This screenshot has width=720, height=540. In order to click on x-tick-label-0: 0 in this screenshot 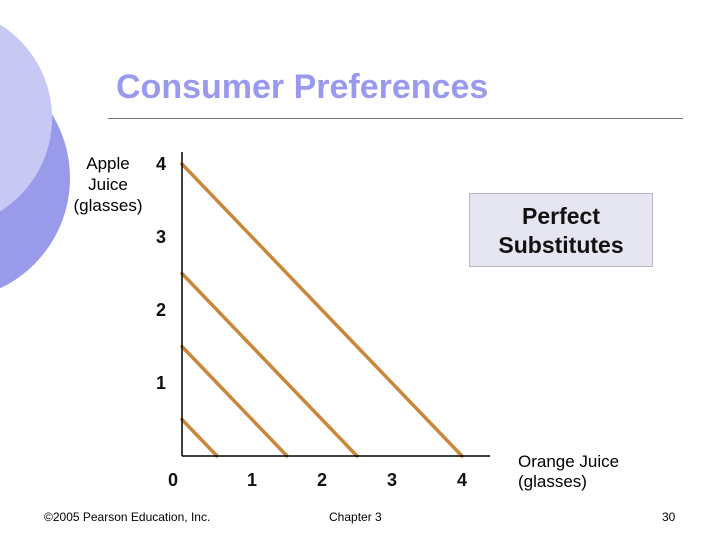, I will do `click(173, 480)`.